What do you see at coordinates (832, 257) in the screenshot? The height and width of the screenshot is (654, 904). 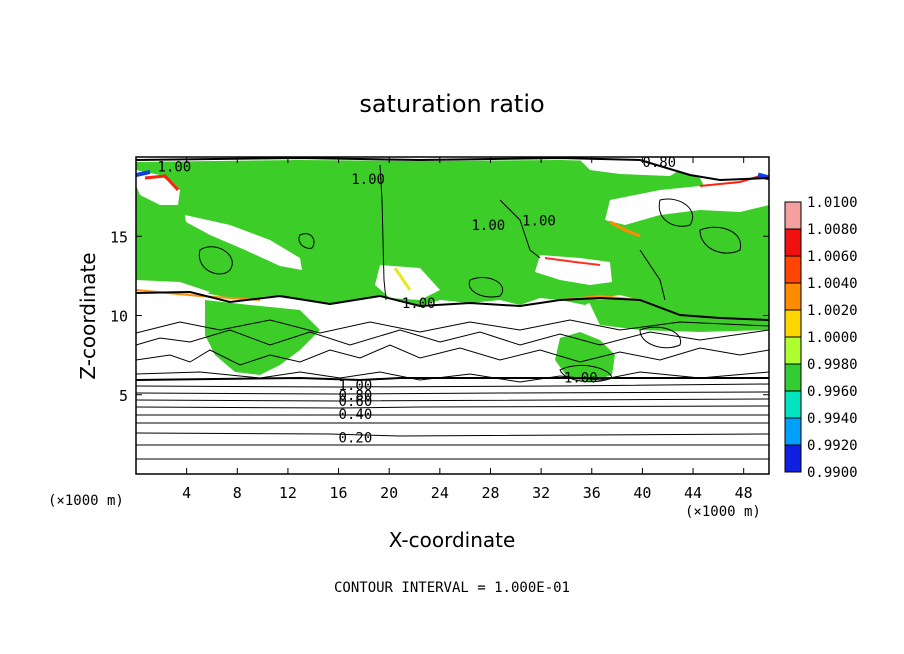 I see `colorbar-label-2: 1.0060` at bounding box center [832, 257].